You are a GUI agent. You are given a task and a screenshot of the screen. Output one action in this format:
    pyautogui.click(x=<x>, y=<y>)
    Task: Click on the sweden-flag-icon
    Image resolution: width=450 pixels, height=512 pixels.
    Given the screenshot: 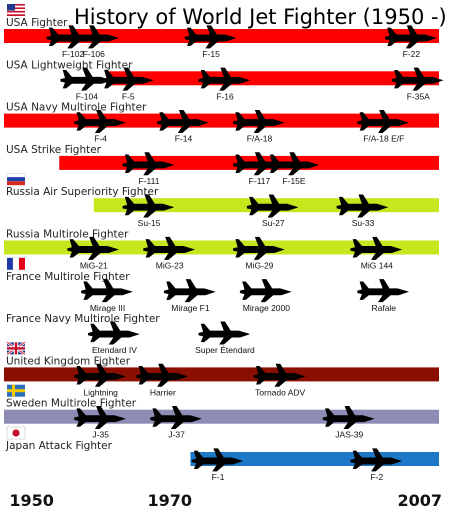 What is the action you would take?
    pyautogui.click(x=16, y=390)
    